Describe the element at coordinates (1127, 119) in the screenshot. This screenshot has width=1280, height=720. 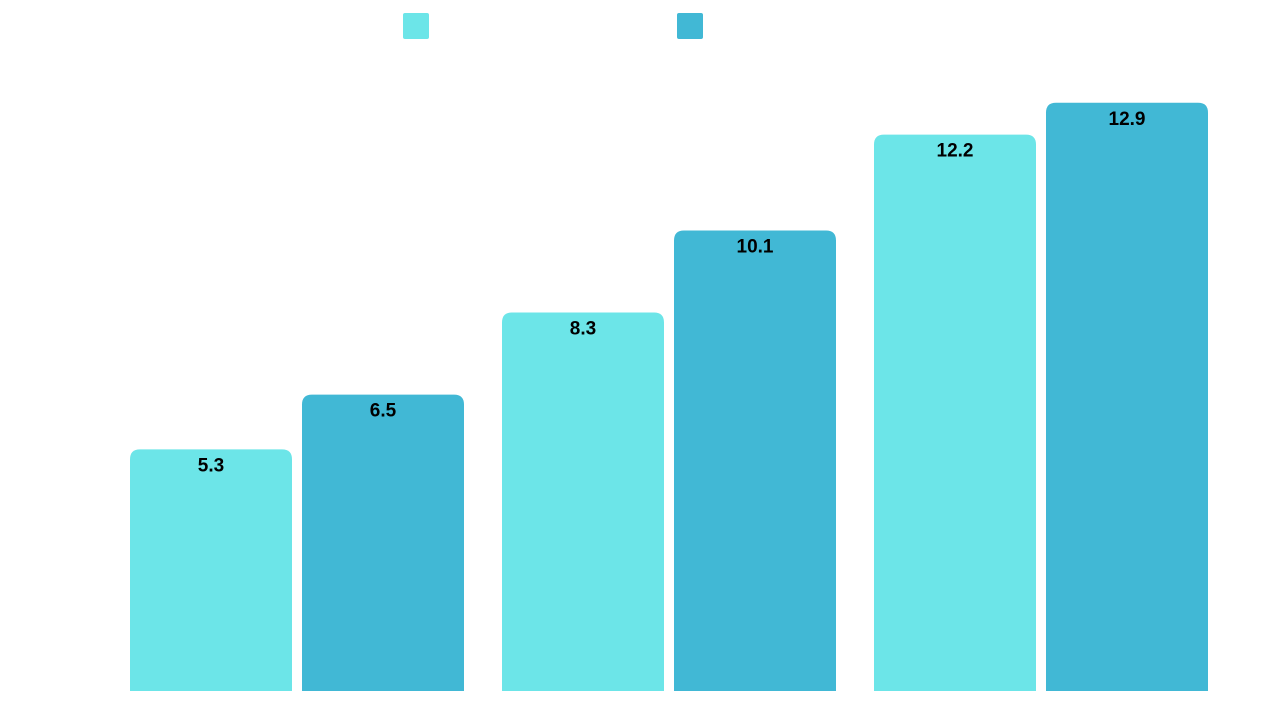
I see `data-label-series-2-category-3: 12.9` at that location.